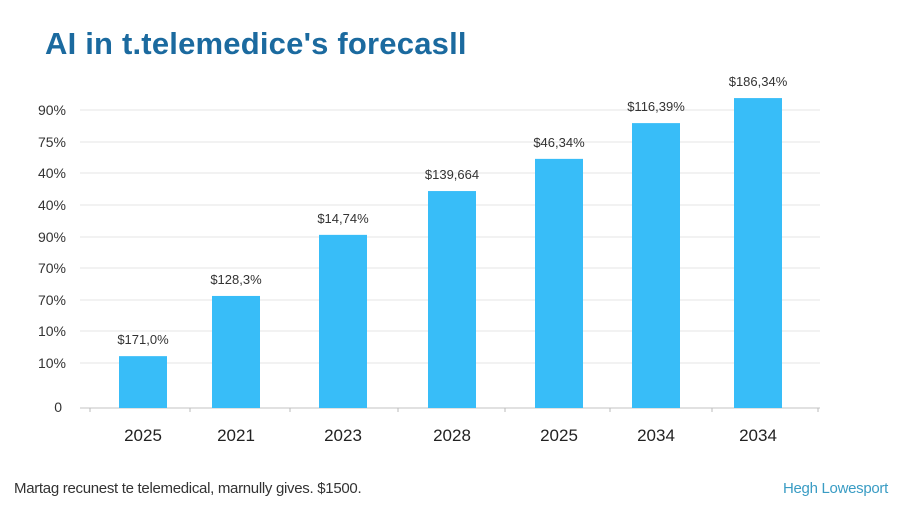  I want to click on data-label: $46,34%, so click(559, 142).